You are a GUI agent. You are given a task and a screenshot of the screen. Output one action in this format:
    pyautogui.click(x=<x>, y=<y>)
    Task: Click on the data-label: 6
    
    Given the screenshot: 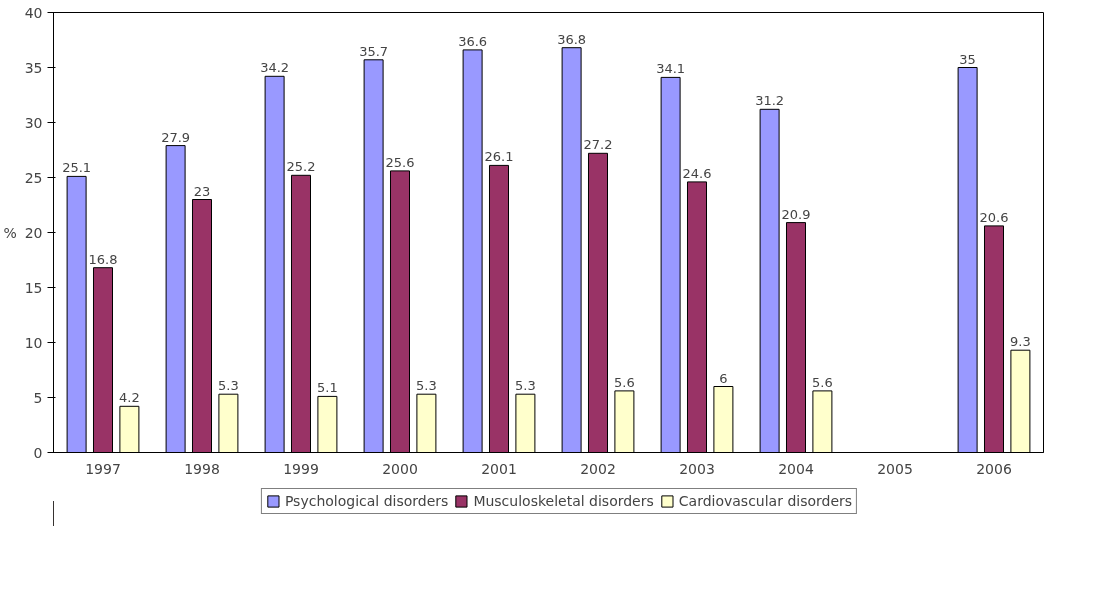 What is the action you would take?
    pyautogui.click(x=723, y=378)
    